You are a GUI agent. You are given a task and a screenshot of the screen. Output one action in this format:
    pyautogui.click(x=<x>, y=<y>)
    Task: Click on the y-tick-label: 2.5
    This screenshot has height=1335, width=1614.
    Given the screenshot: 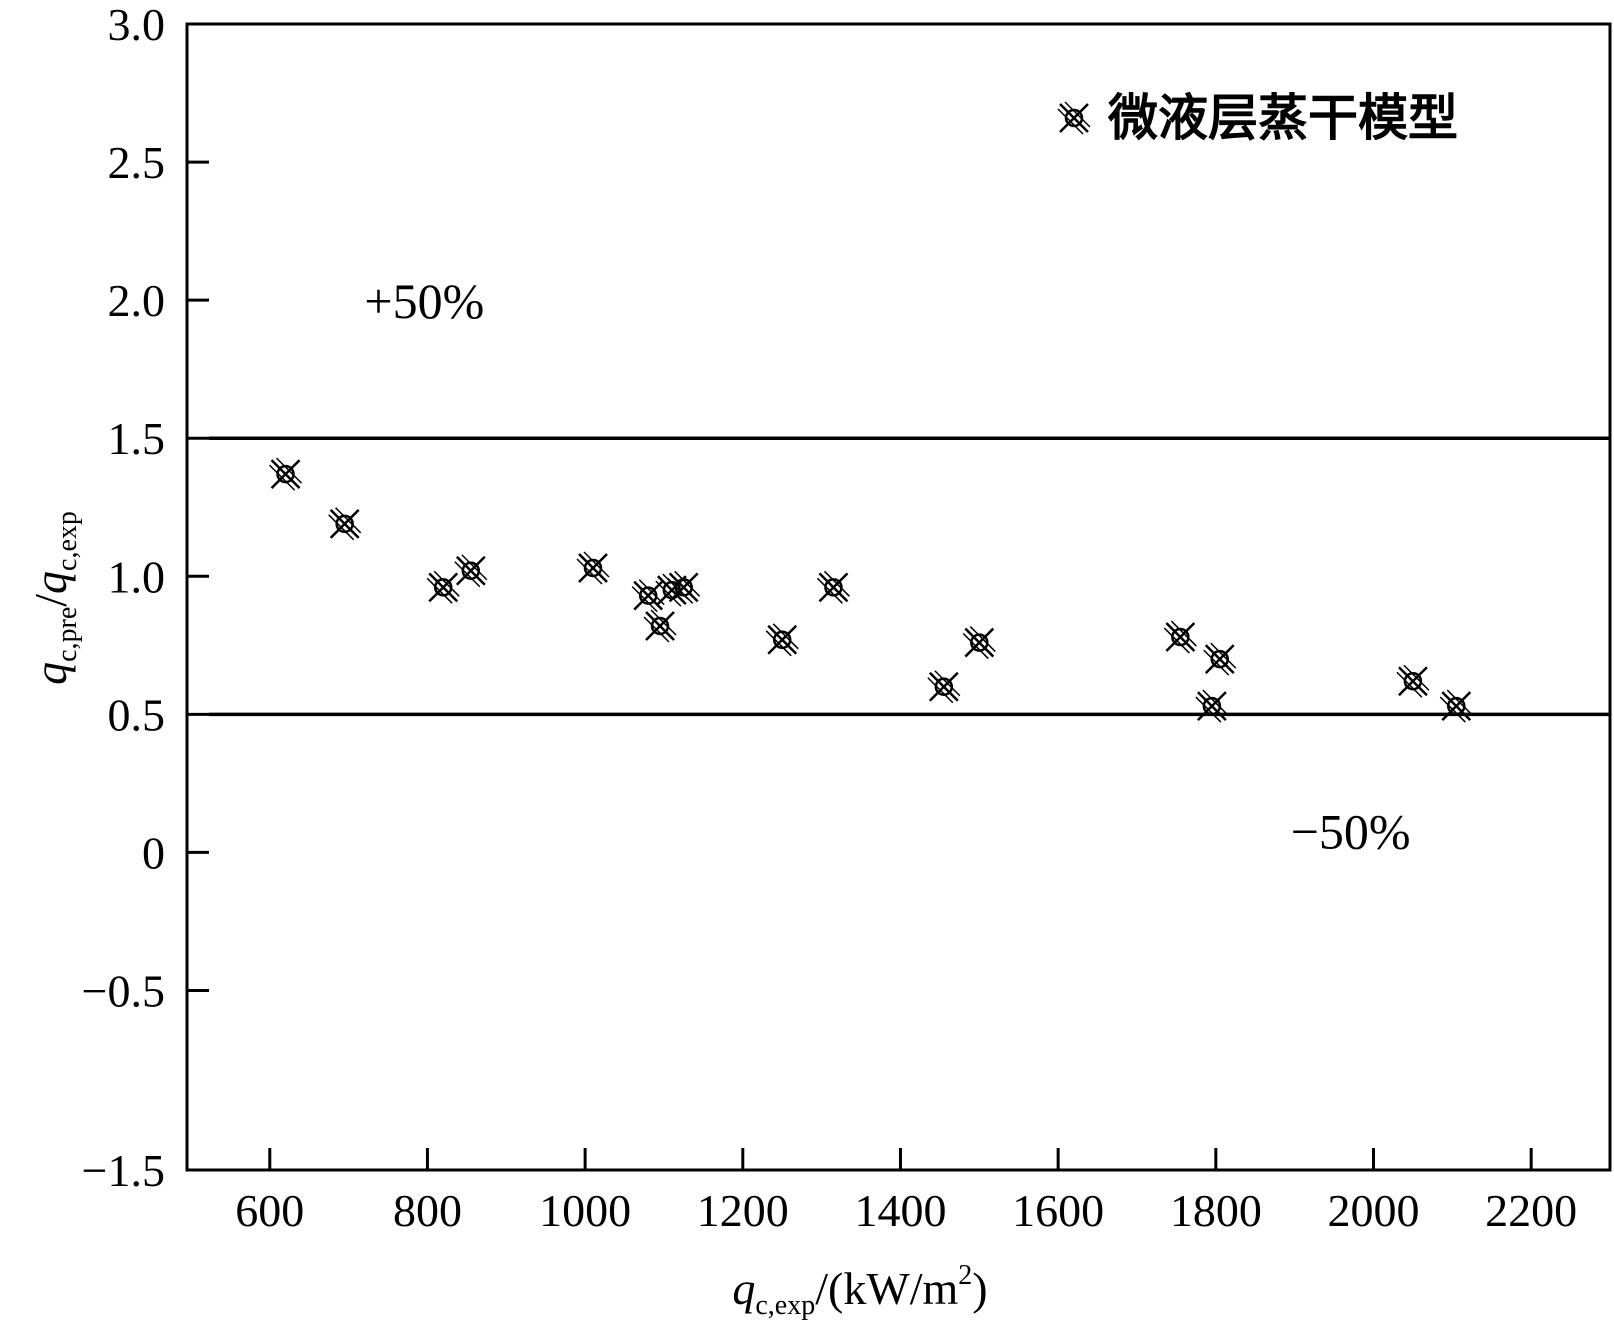 What is the action you would take?
    pyautogui.click(x=137, y=162)
    